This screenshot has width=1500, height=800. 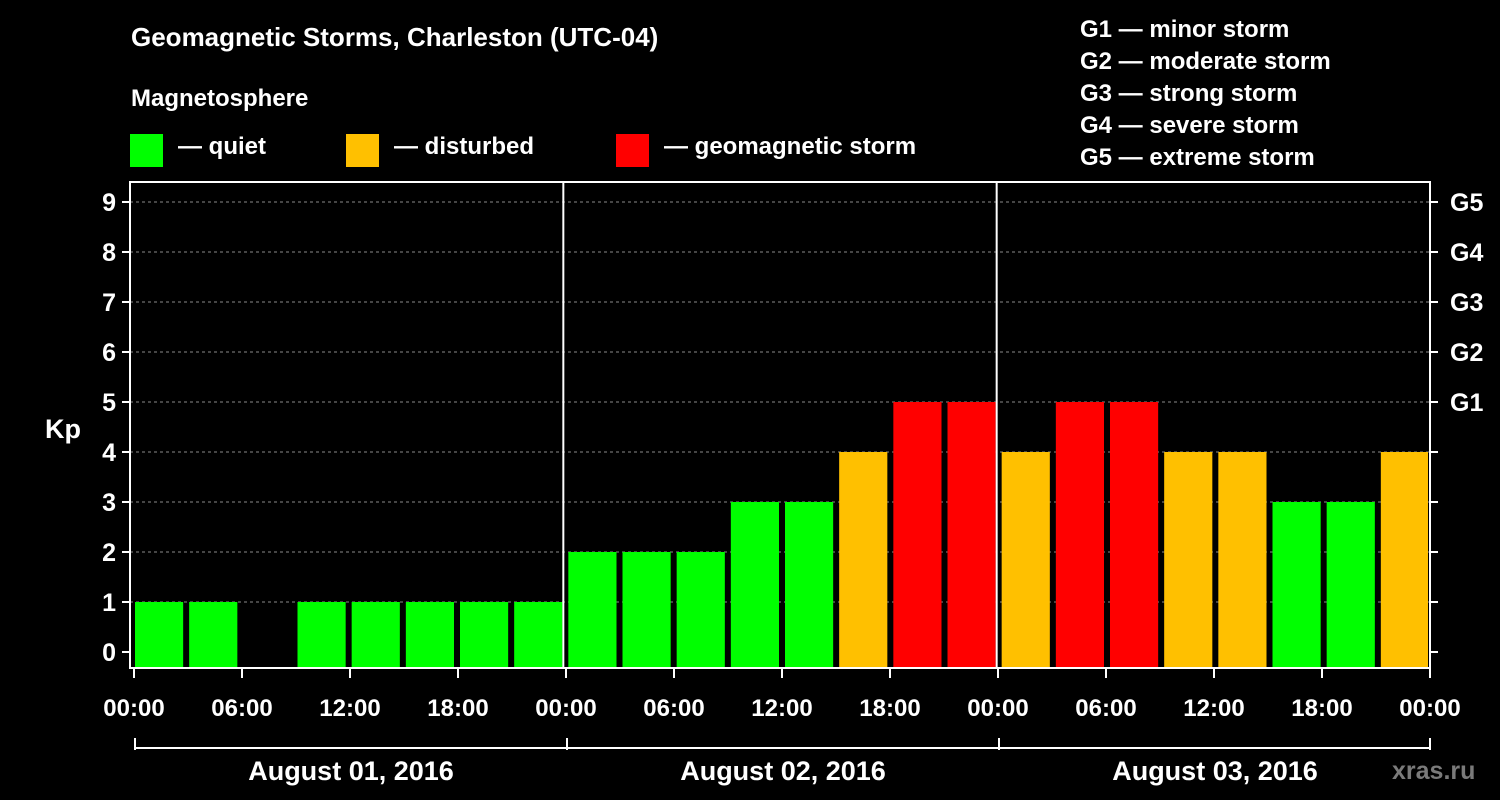 What do you see at coordinates (1185, 29) in the screenshot?
I see `g-scale-item-g1: G1 — minor storm` at bounding box center [1185, 29].